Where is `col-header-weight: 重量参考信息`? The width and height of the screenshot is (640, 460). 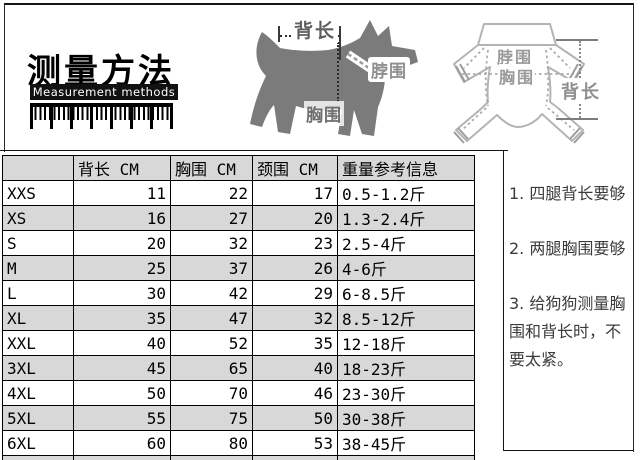 col-header-weight: 重量参考信息 is located at coordinates (406, 168).